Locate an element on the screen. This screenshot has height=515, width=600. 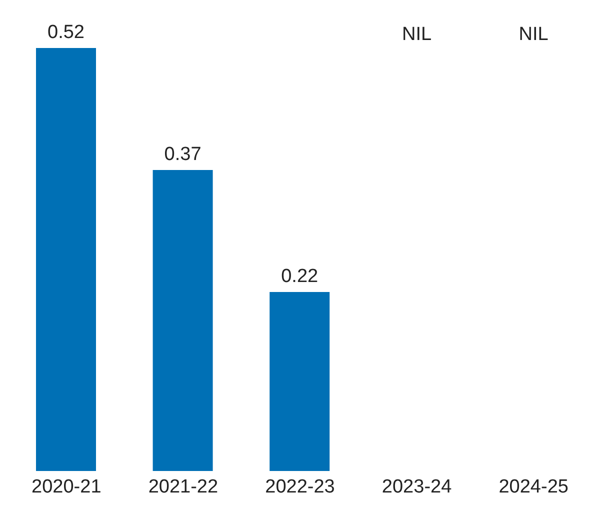
data-label: 0.52 is located at coordinates (66, 32).